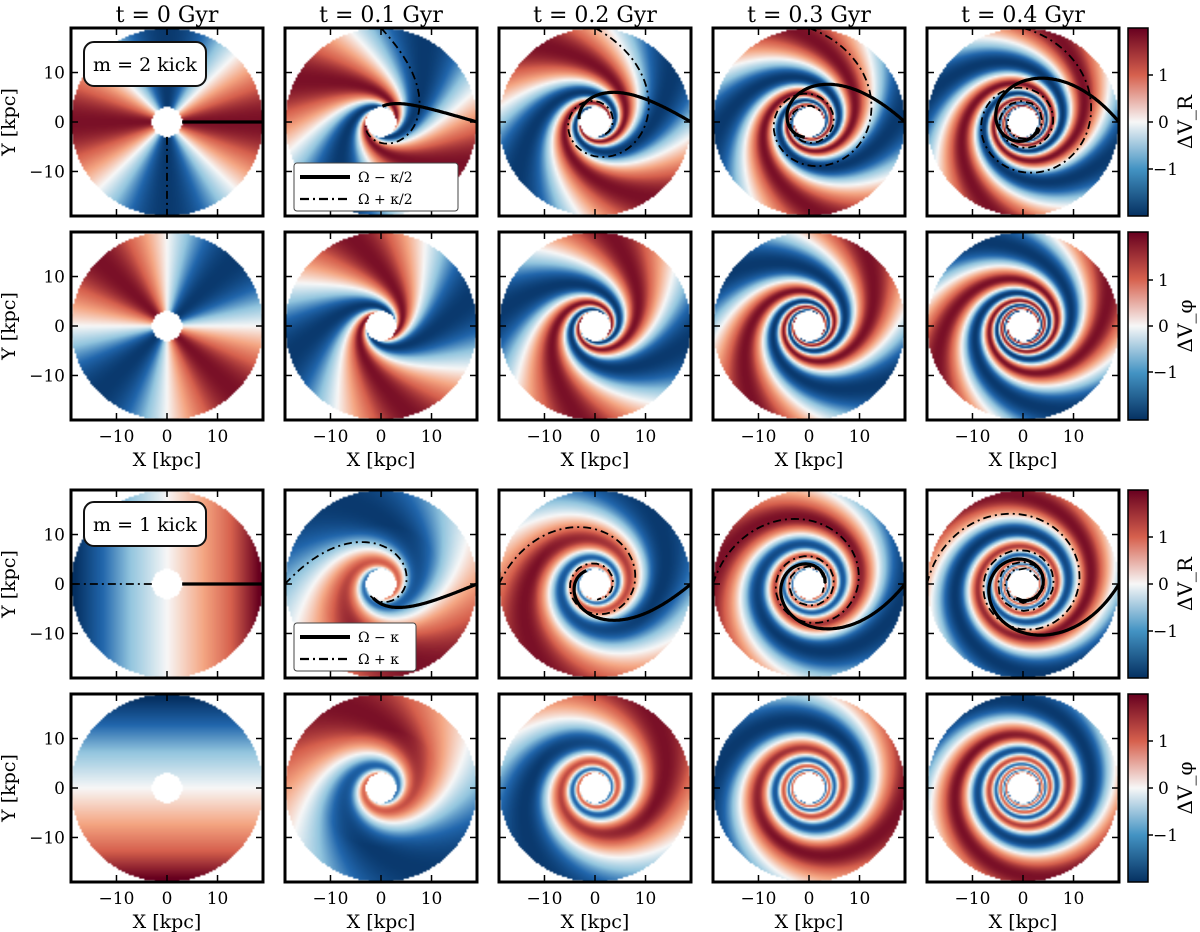 Image resolution: width=1200 pixels, height=932 pixels. I want to click on legend-m1: Ω − κ Ω + κ, so click(355, 647).